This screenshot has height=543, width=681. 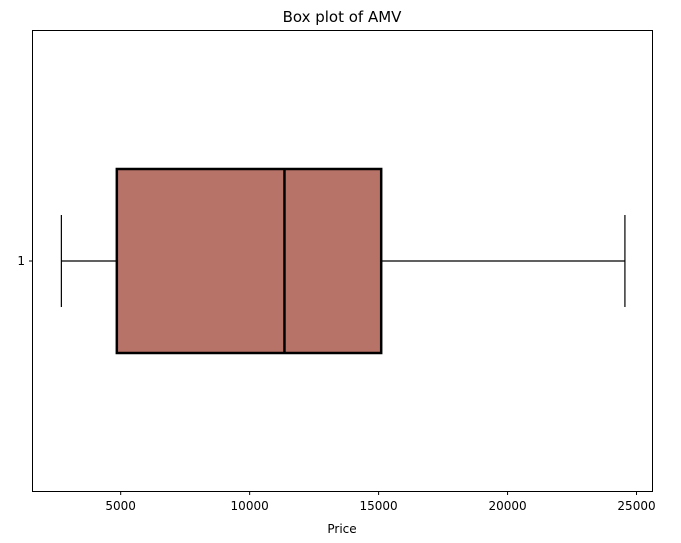 What do you see at coordinates (507, 506) in the screenshot?
I see `x-tick-label: 20000` at bounding box center [507, 506].